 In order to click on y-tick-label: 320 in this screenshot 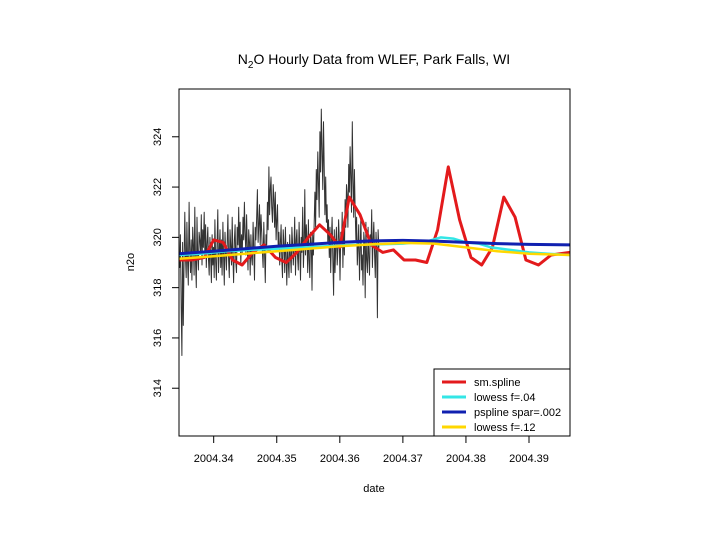, I will do `click(158, 237)`.